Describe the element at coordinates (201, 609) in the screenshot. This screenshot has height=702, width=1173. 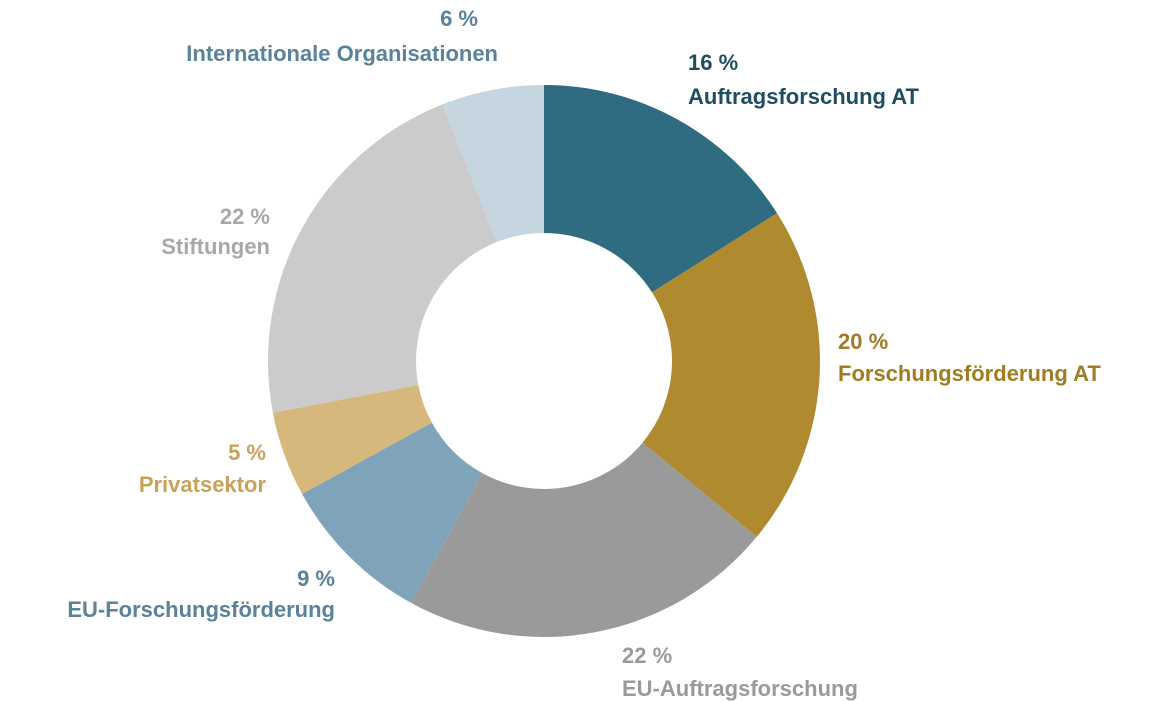
I see `category-label: EU-Forschungsförderung` at that location.